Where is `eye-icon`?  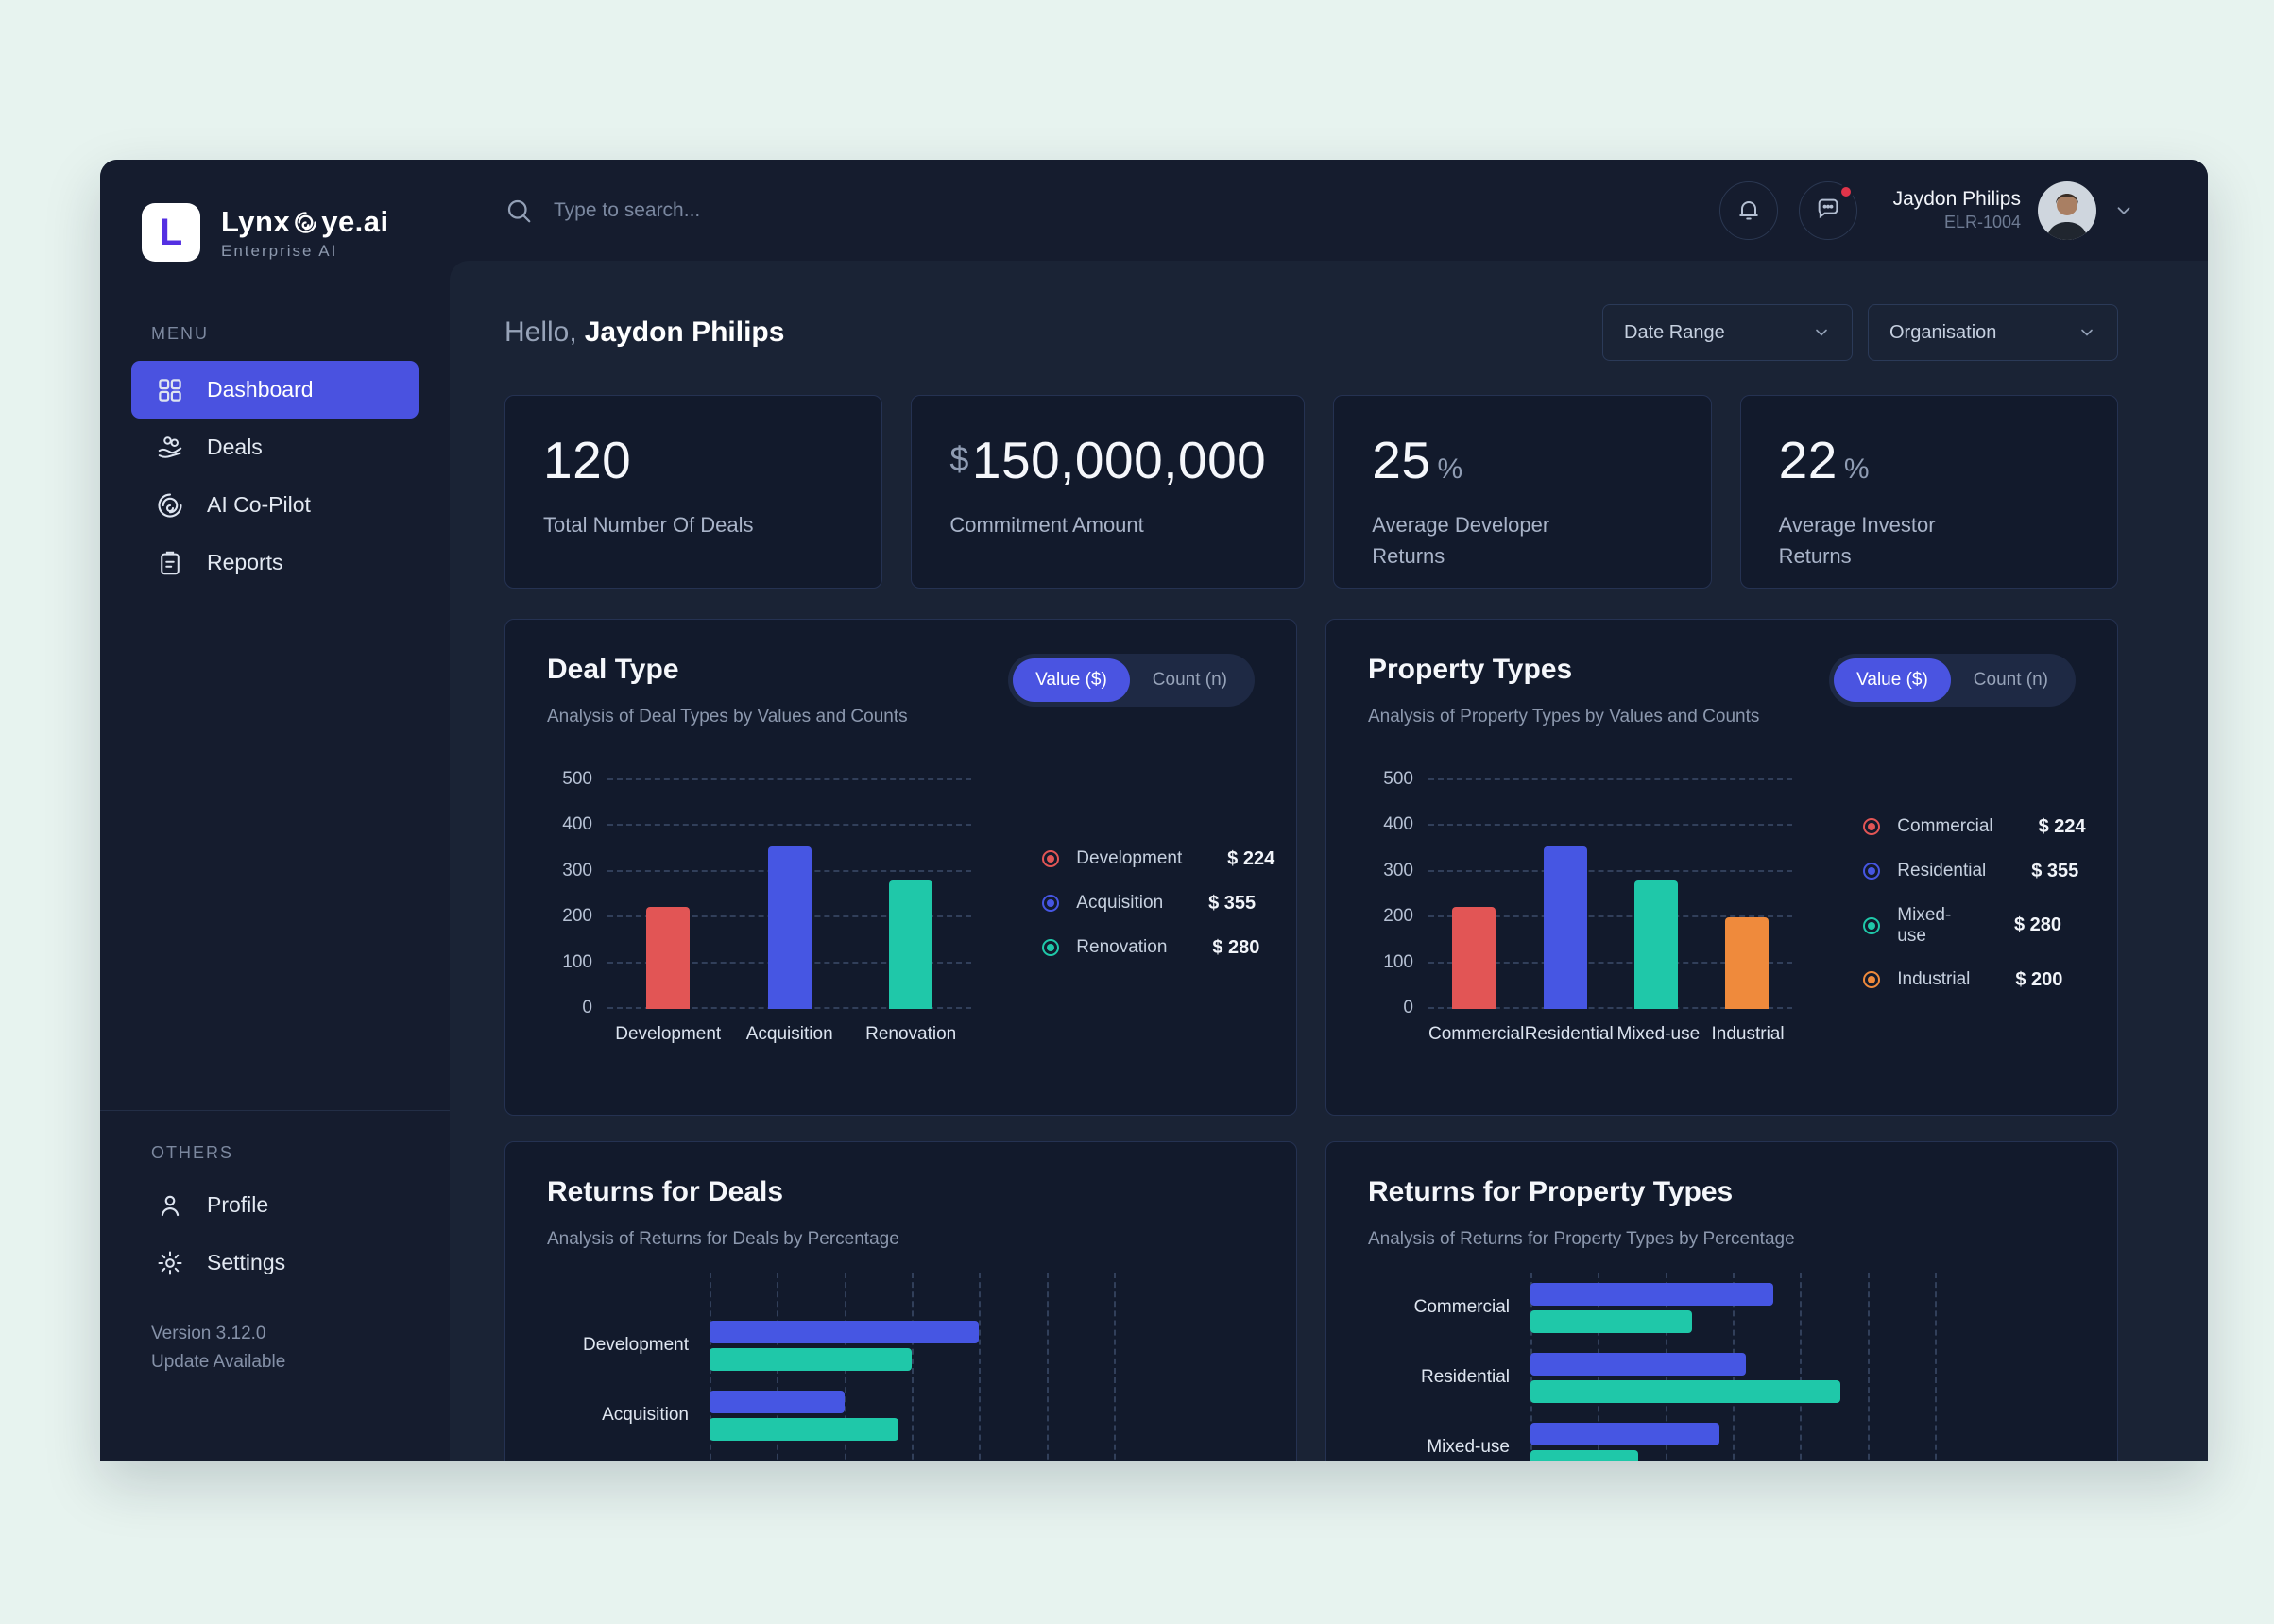 eye-icon is located at coordinates (305, 222).